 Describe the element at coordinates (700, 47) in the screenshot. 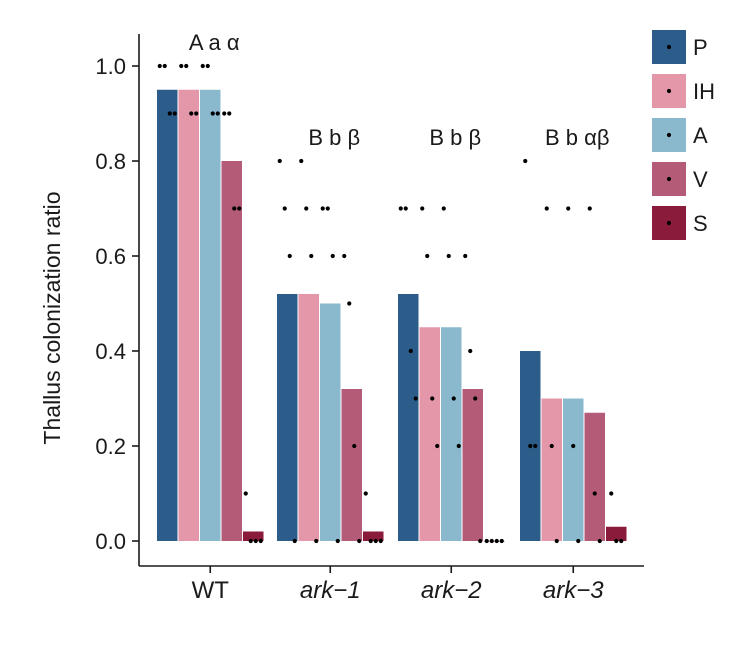

I see `legend-label-p: P` at that location.